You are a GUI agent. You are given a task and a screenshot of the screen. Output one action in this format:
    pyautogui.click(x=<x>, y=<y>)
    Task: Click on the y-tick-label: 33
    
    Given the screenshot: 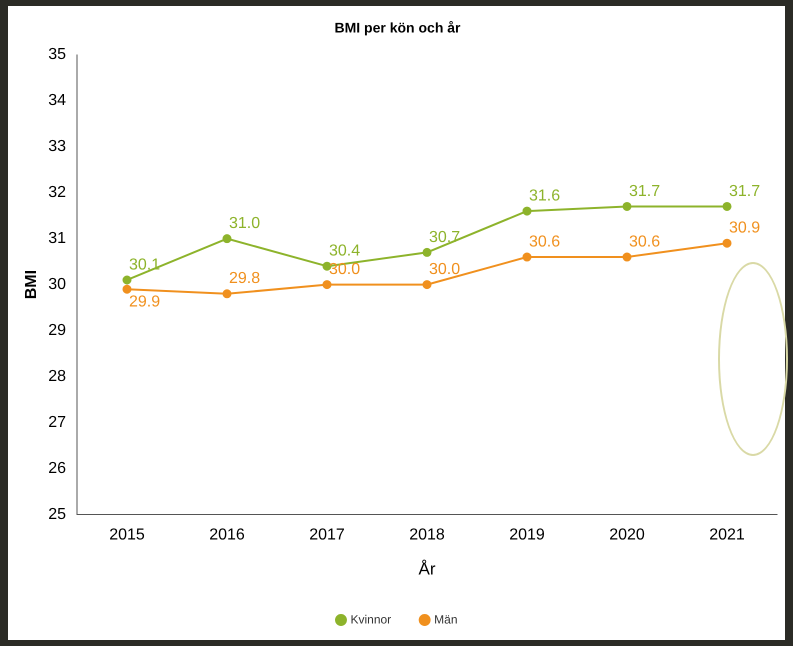 What is the action you would take?
    pyautogui.click(x=57, y=147)
    